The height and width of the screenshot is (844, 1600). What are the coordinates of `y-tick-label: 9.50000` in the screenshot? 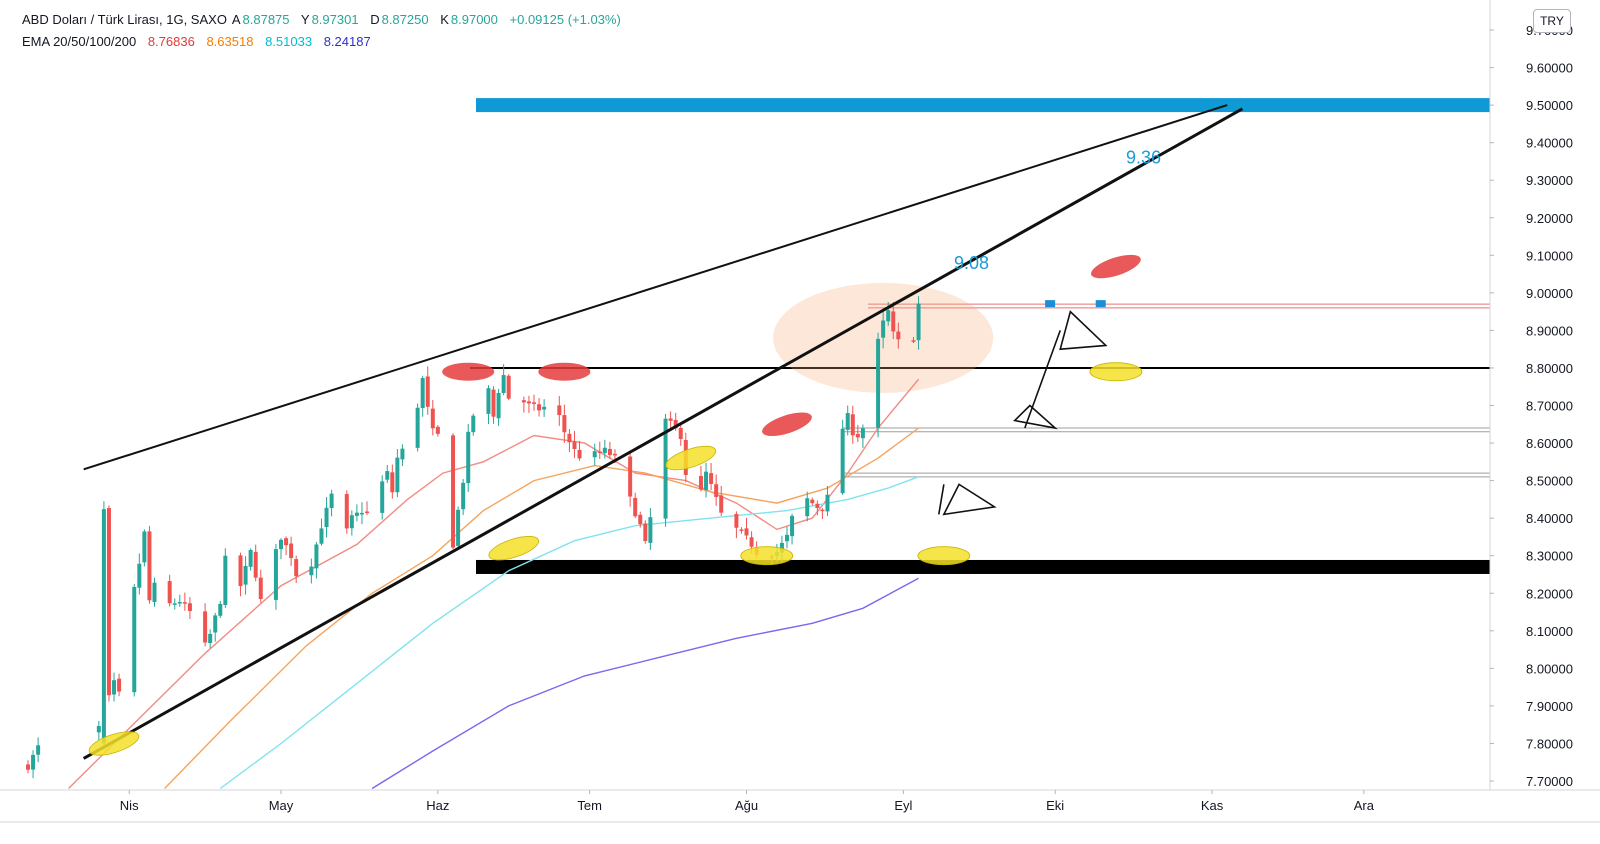 It's located at (1549, 105).